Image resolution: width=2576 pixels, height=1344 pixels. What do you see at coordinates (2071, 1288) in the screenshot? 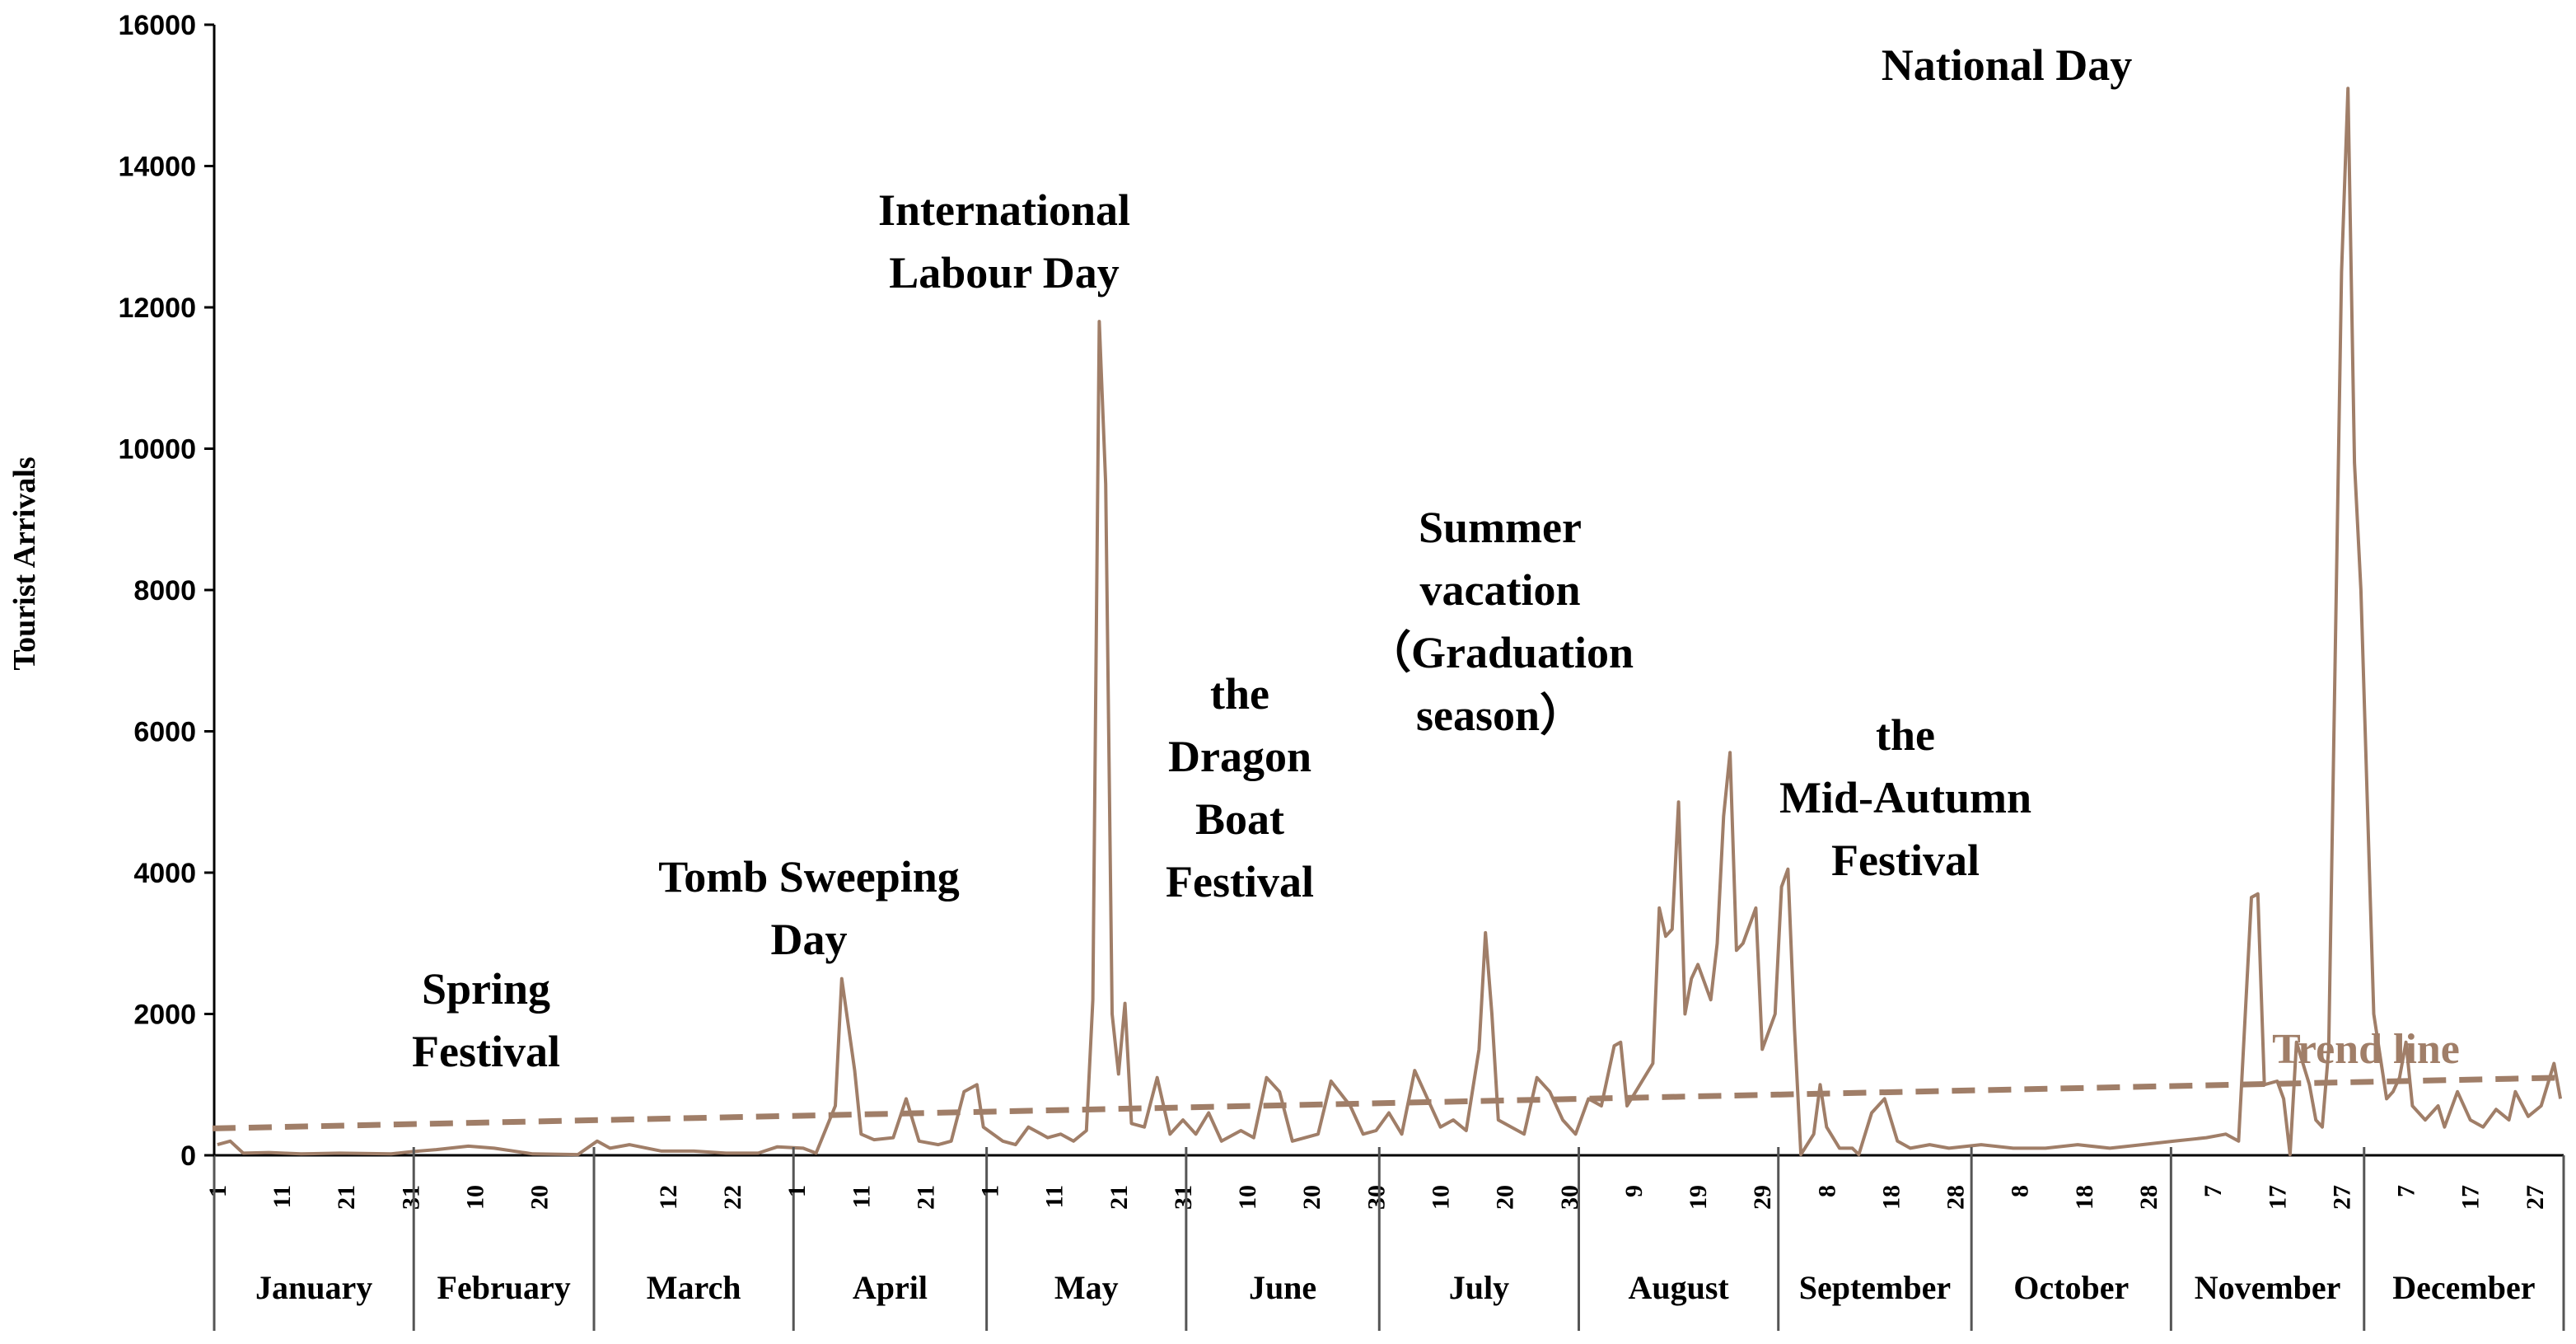
I see `month-label: October` at bounding box center [2071, 1288].